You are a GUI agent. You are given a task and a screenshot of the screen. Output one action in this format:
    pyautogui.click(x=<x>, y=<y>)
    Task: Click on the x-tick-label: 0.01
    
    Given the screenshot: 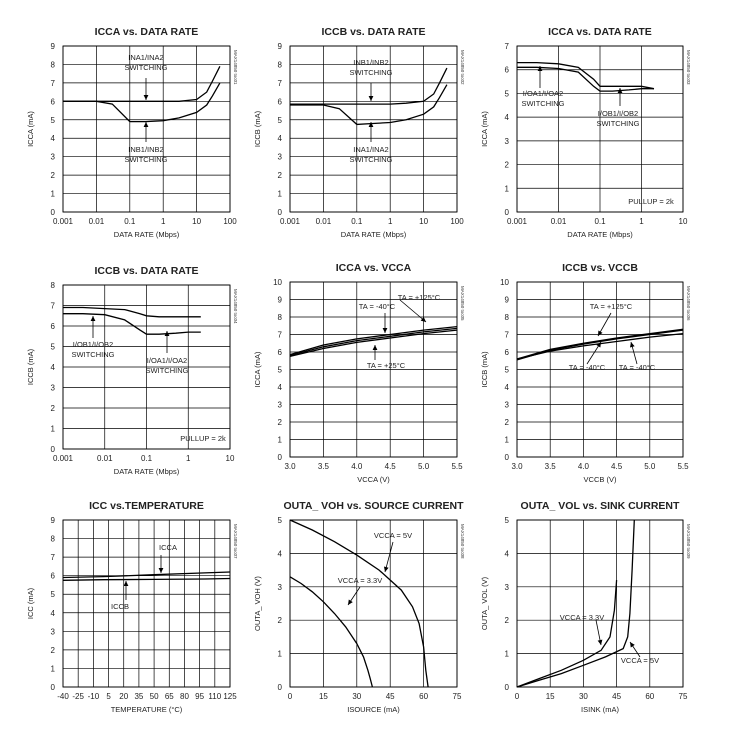 What is the action you would take?
    pyautogui.click(x=97, y=221)
    